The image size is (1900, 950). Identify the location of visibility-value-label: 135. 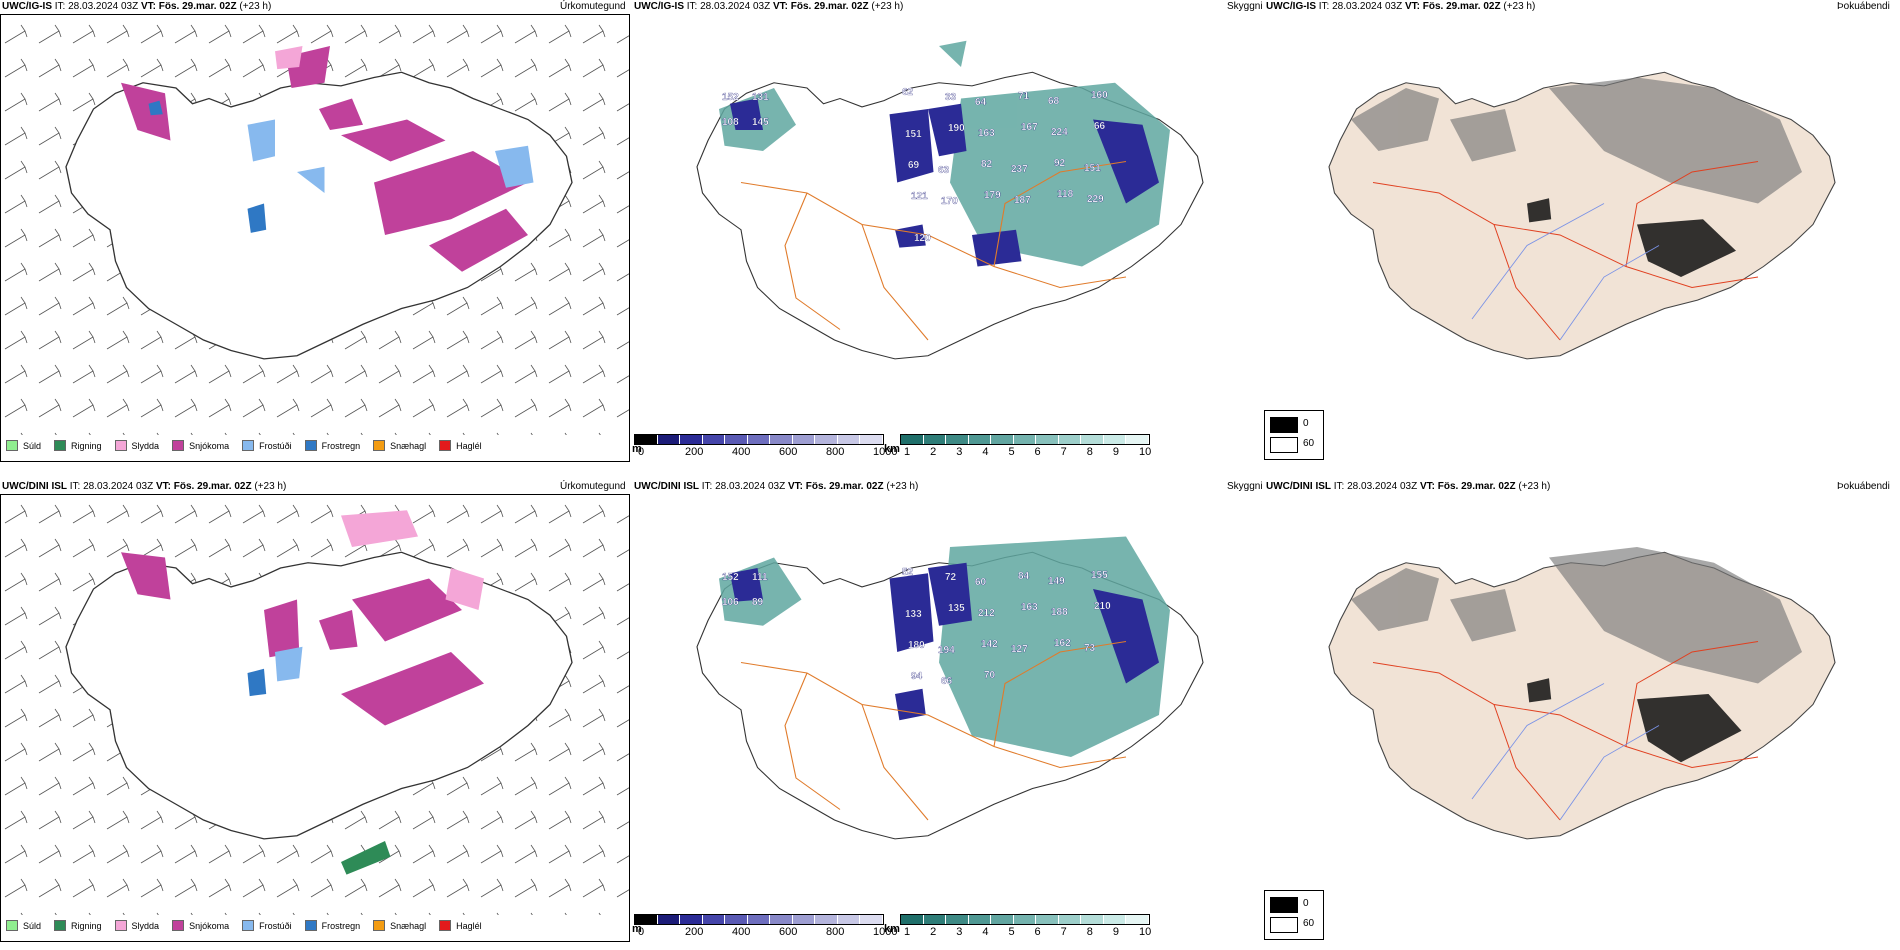
(956, 608).